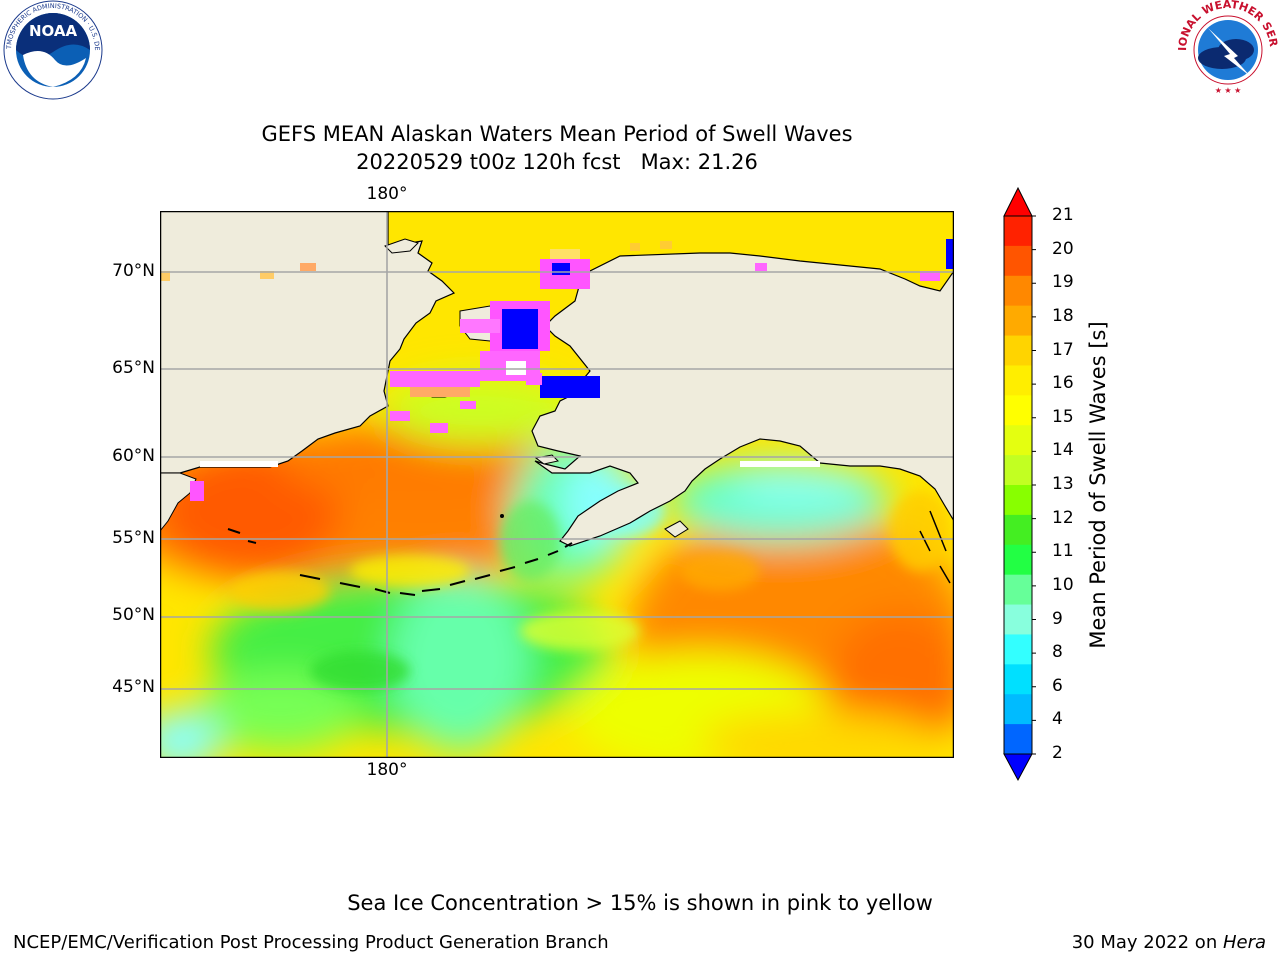 This screenshot has width=1280, height=960. Describe the element at coordinates (387, 770) in the screenshot. I see `lon-label-bottom: 180°` at that location.